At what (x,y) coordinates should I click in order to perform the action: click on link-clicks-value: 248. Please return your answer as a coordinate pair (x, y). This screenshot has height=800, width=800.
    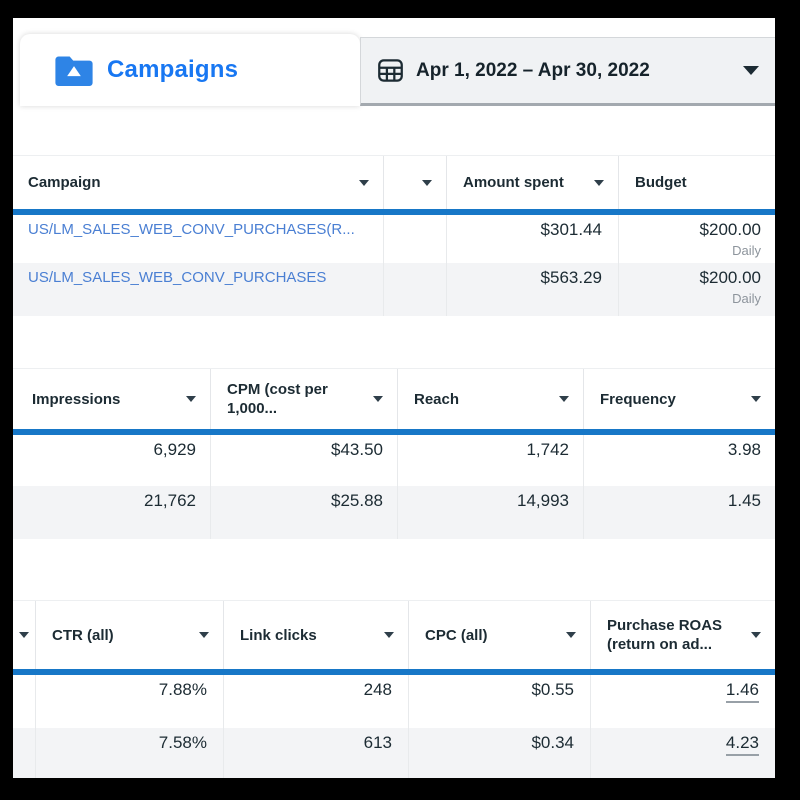
    Looking at the image, I should click on (315, 701).